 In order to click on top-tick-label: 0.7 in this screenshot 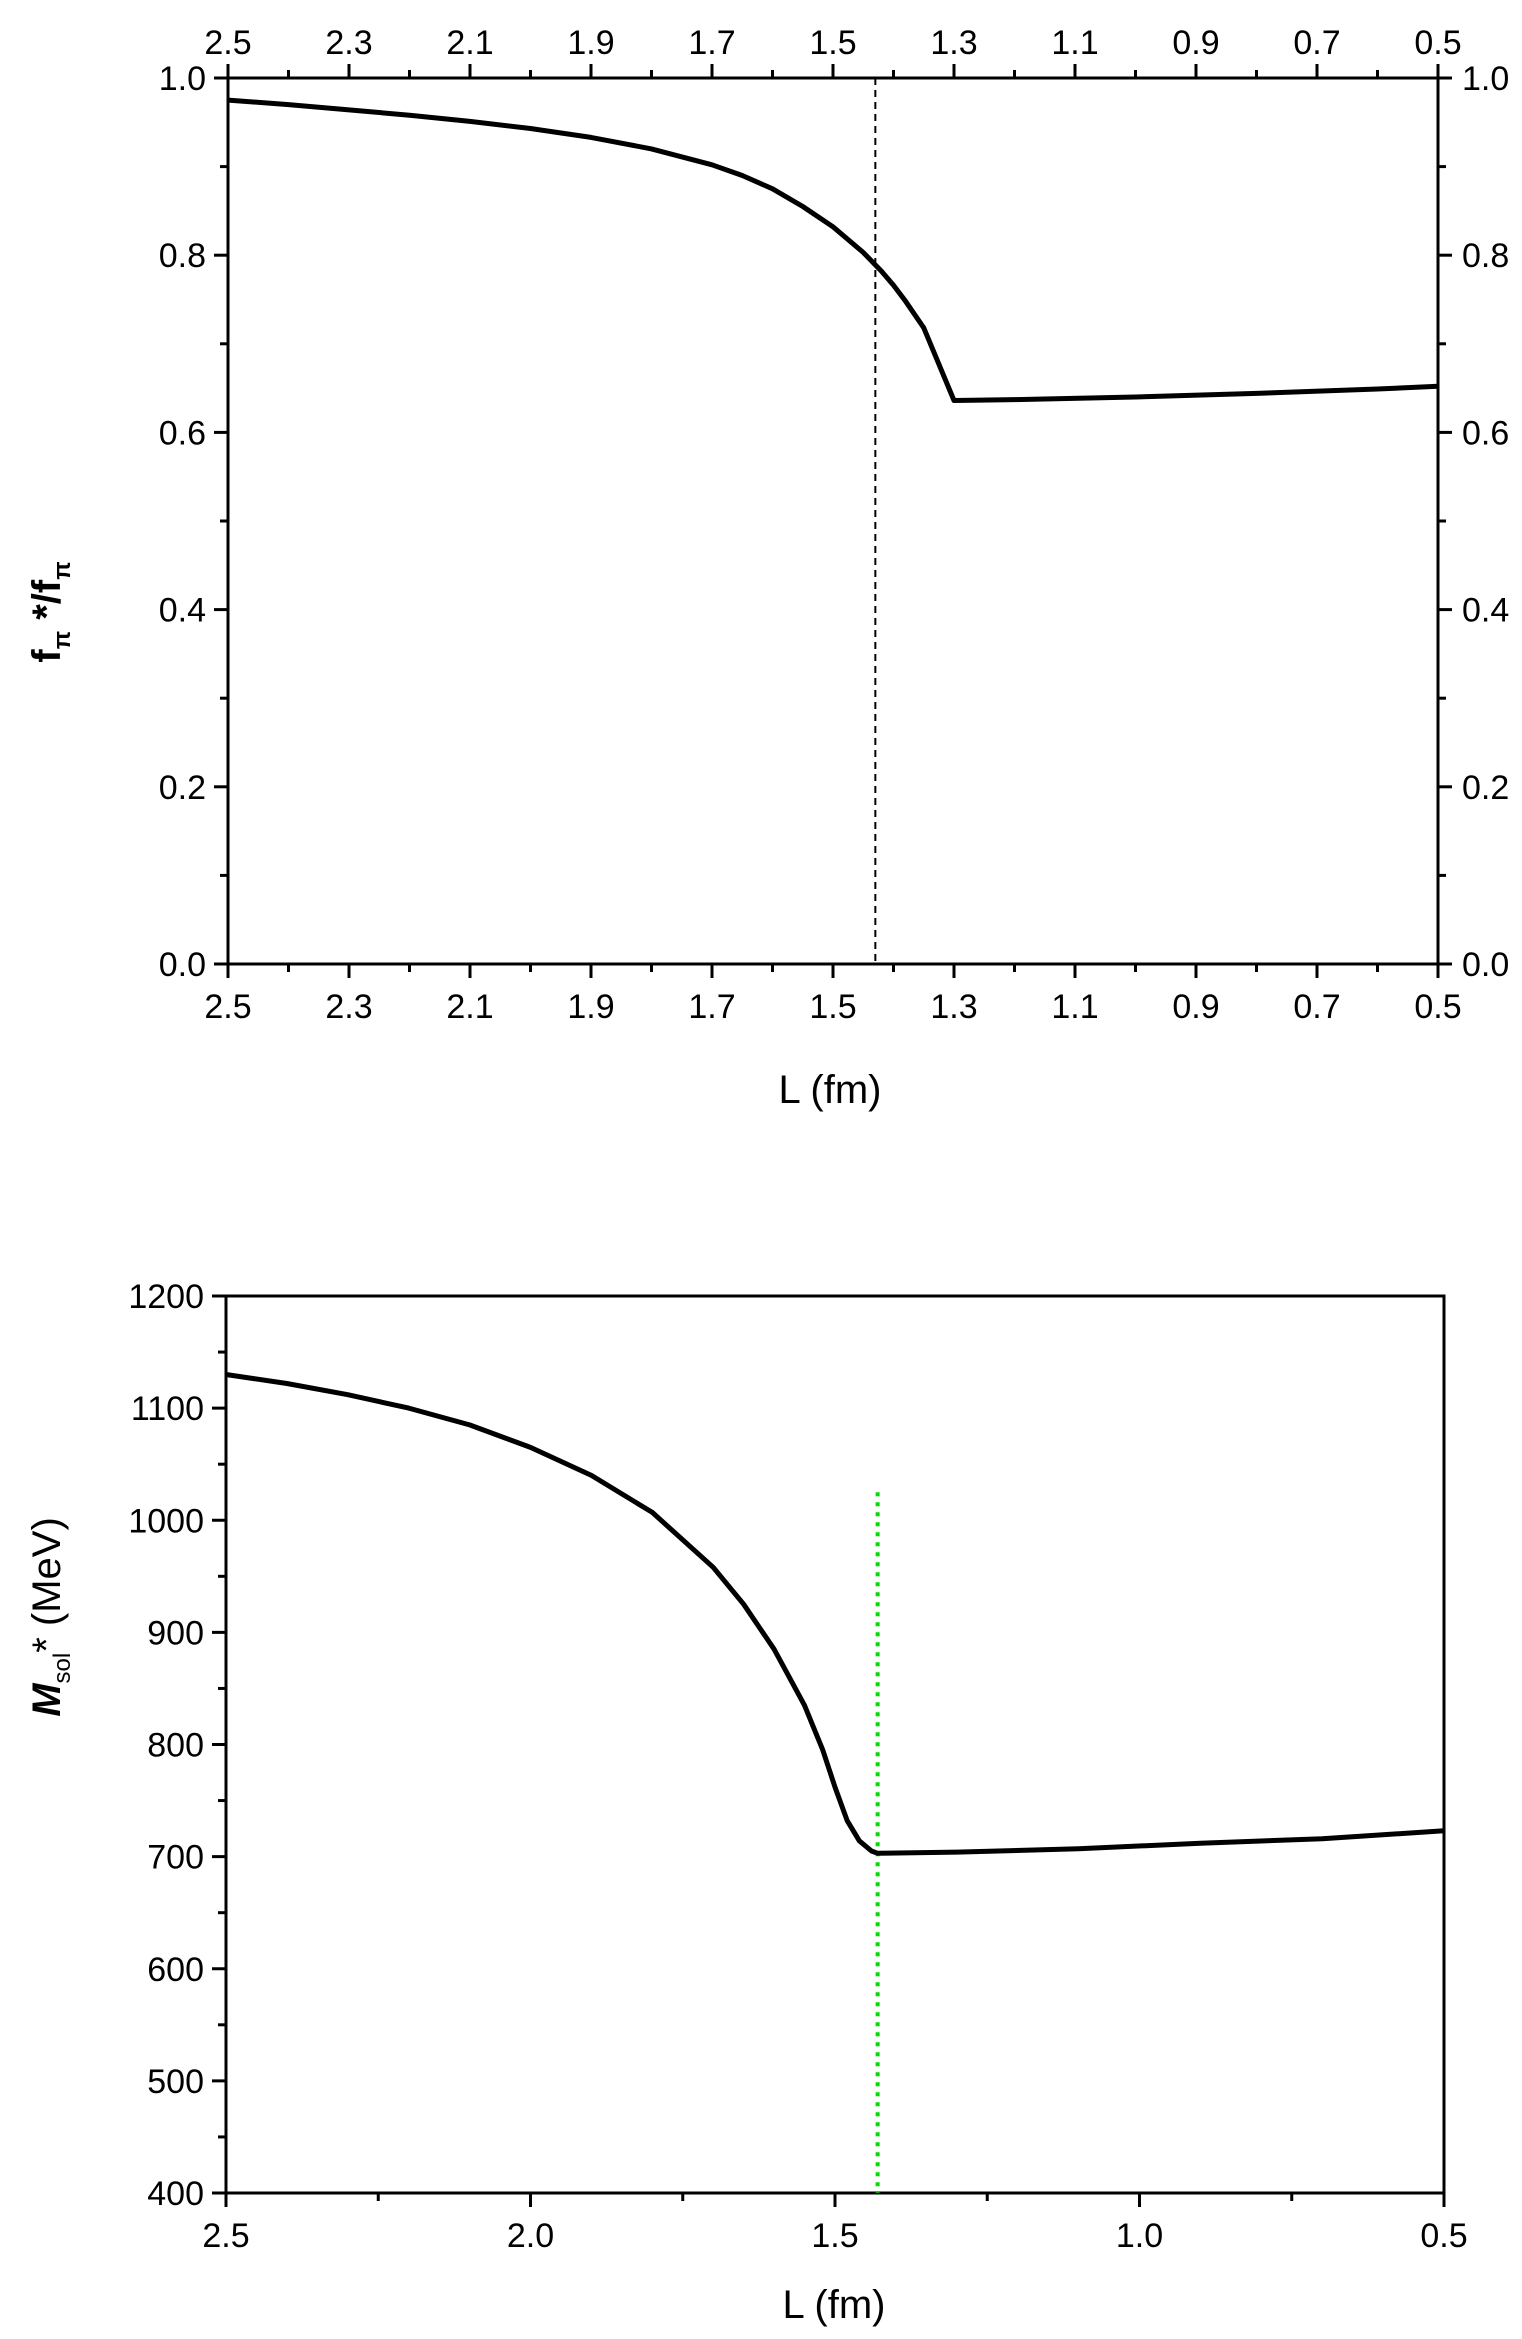, I will do `click(1316, 43)`.